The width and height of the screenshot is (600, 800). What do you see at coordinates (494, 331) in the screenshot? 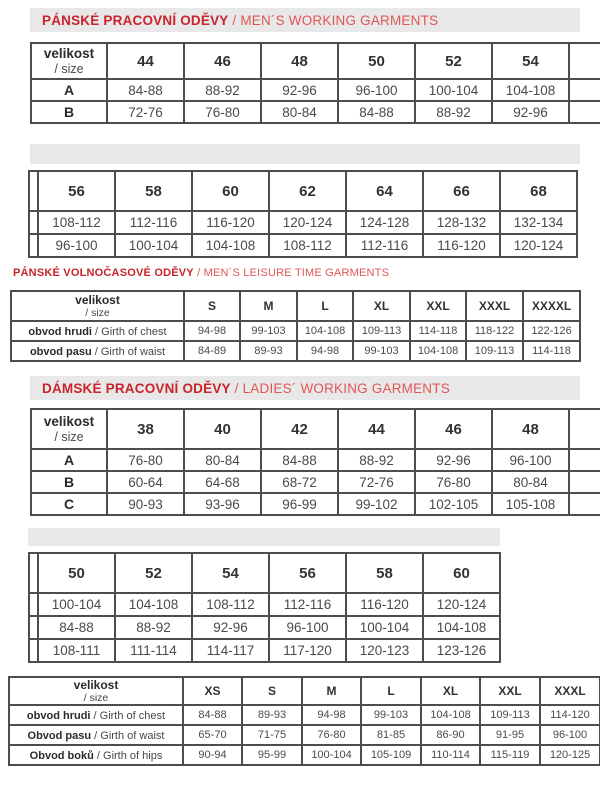
I see `value-cell: 118-122` at bounding box center [494, 331].